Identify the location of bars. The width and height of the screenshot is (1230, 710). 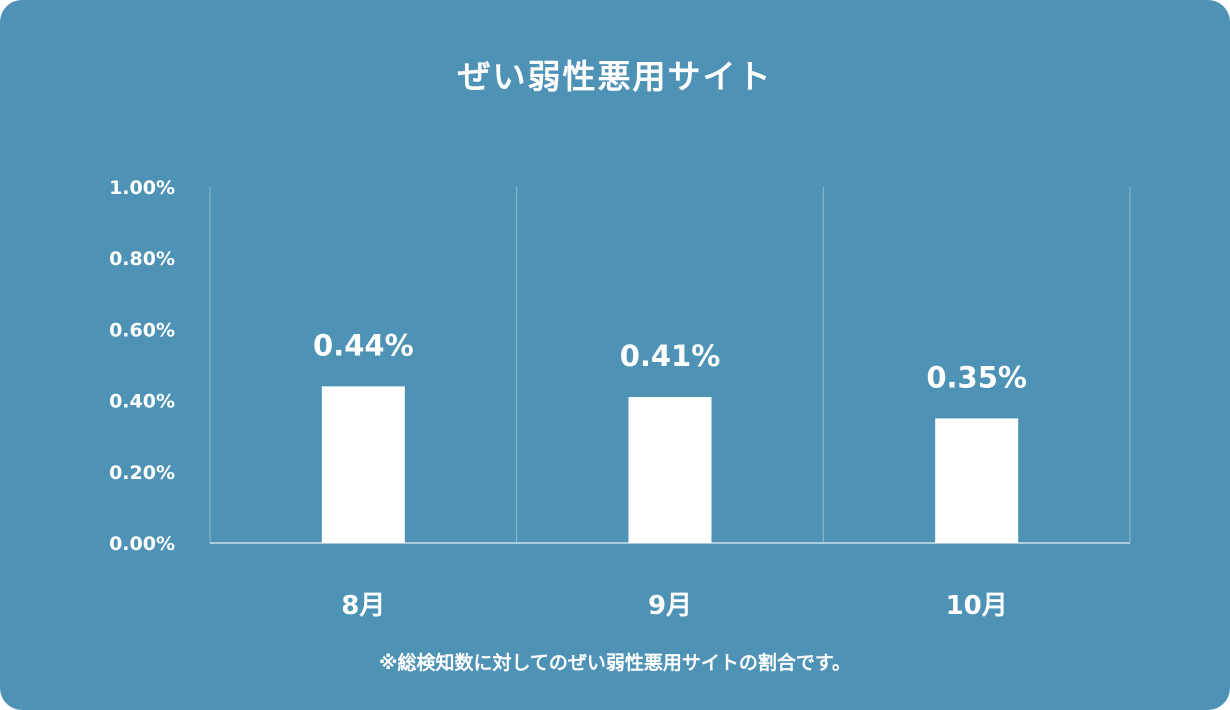
(670, 464).